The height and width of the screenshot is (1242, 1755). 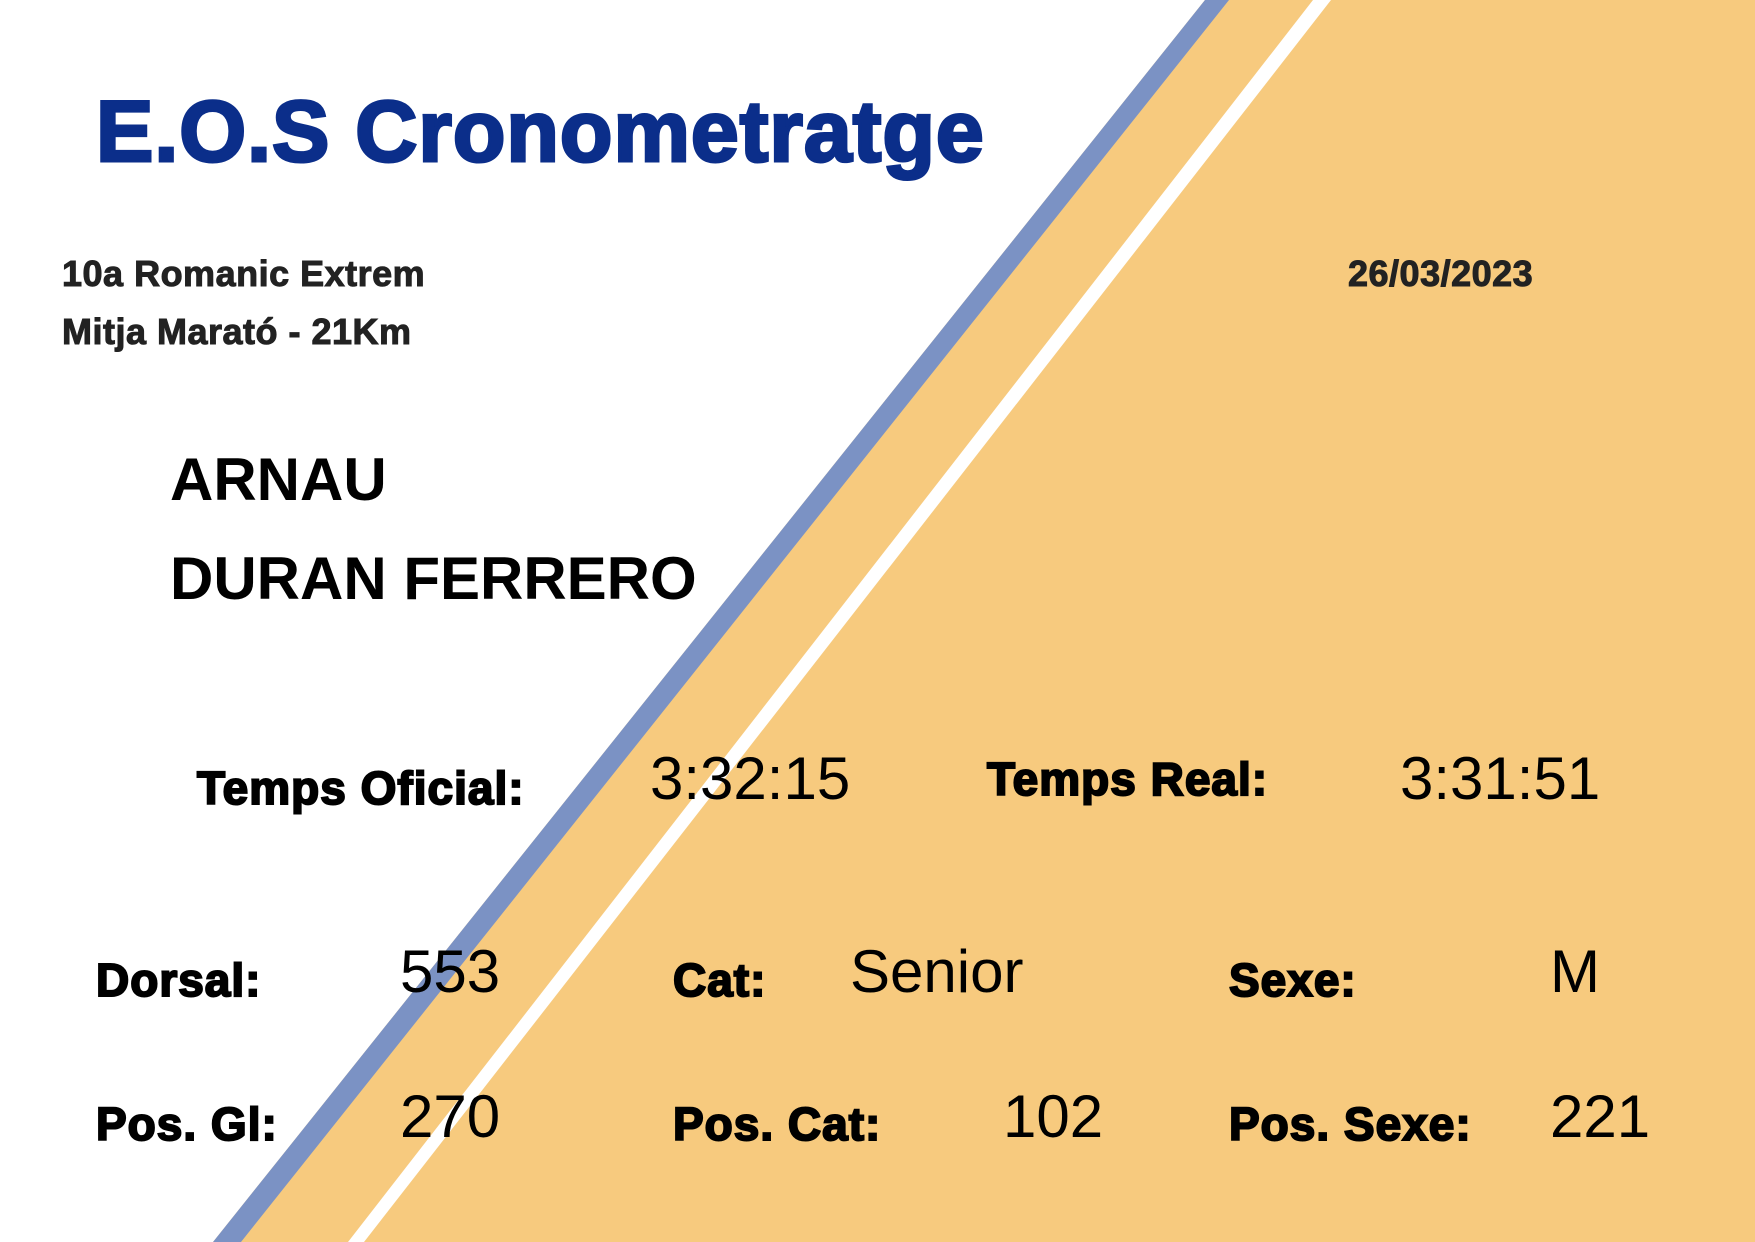 What do you see at coordinates (178, 980) in the screenshot?
I see `dorsal-label: Dorsal:` at bounding box center [178, 980].